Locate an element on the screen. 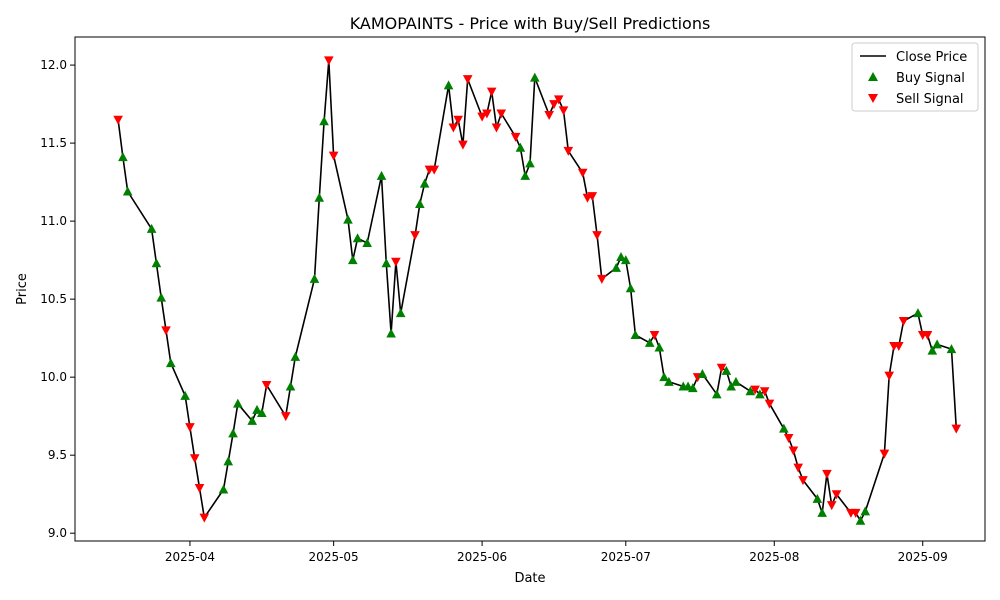 The height and width of the screenshot is (600, 1000). y-axis-ticks: 9.0 9.5 10.0 10.5 11.0 11.5 12.0 is located at coordinates (57, 299).